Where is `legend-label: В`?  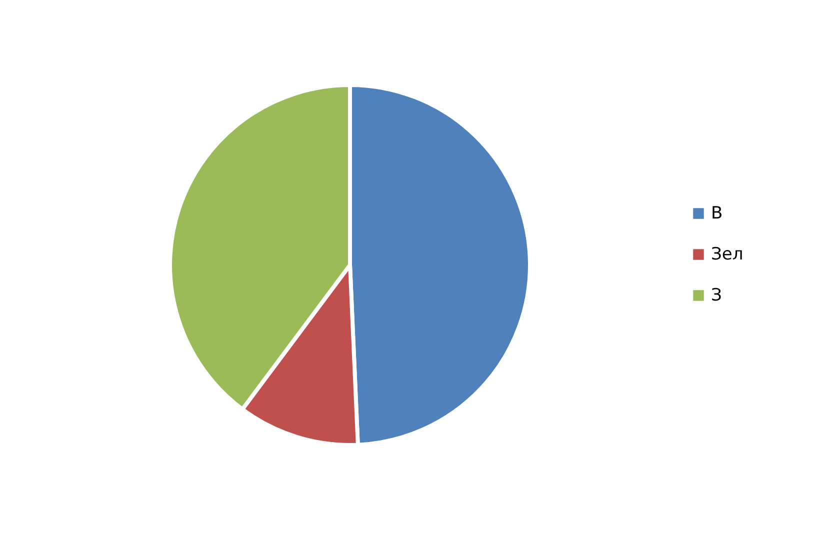 legend-label: В is located at coordinates (717, 214).